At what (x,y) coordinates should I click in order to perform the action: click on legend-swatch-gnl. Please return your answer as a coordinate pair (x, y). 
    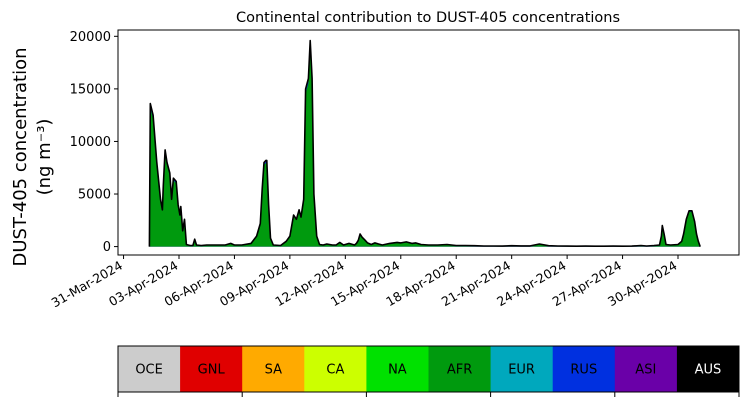
    Looking at the image, I should click on (211, 369).